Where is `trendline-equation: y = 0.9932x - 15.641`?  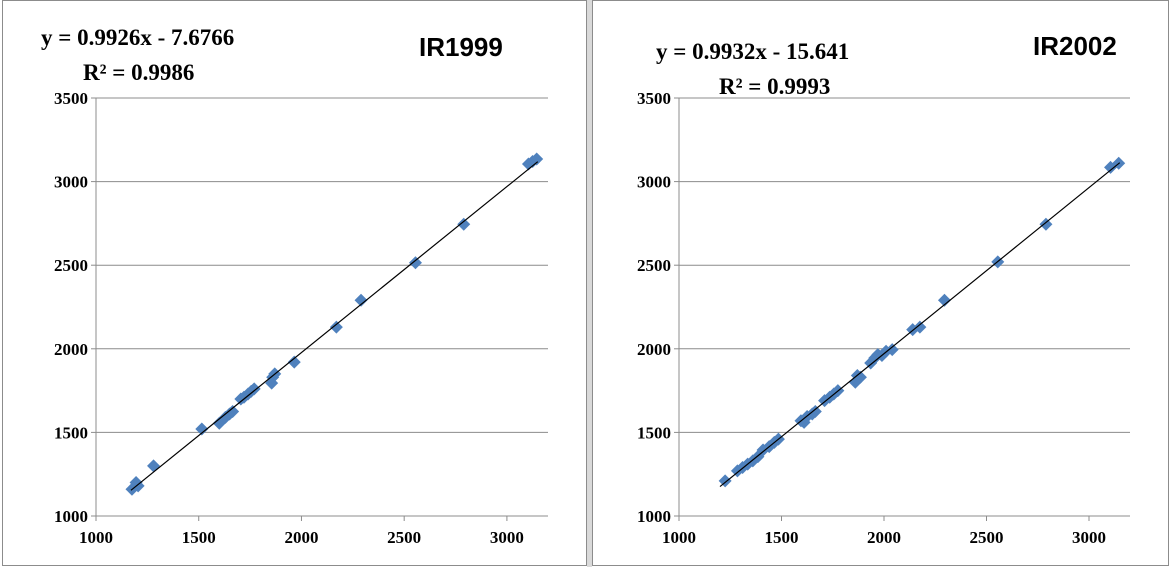
trendline-equation: y = 0.9932x - 15.641 is located at coordinates (752, 51).